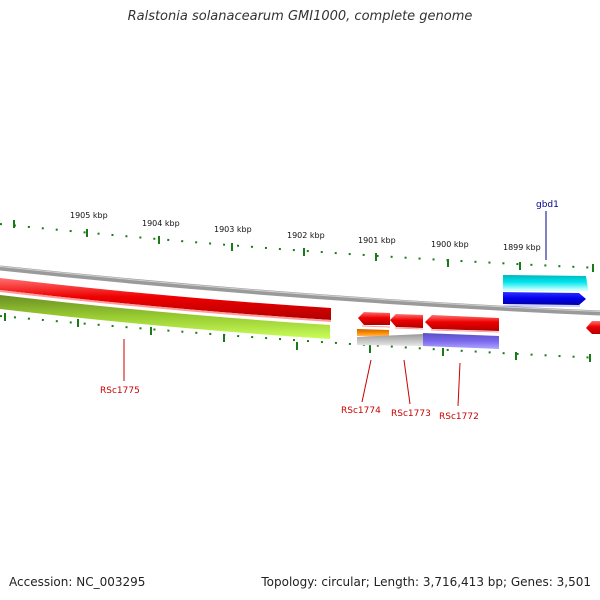 This screenshot has height=600, width=600. Describe the element at coordinates (120, 391) in the screenshot. I see `gene-label-rsc1775: RSc1775` at that location.